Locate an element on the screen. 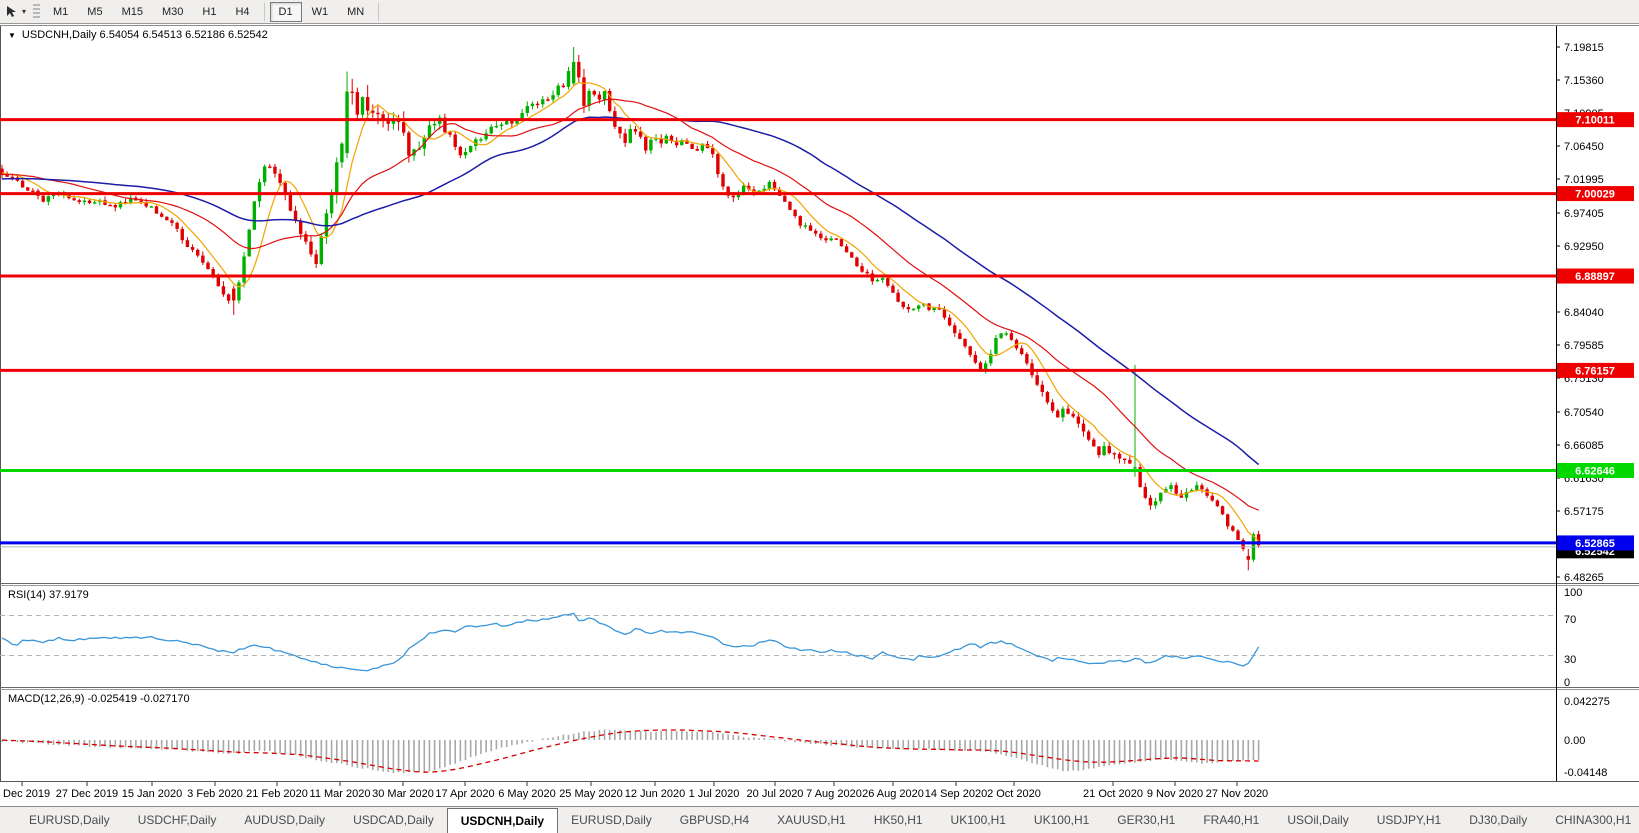  chart-tab-xauusd-h1: XAUUSD,H1 is located at coordinates (811, 820).